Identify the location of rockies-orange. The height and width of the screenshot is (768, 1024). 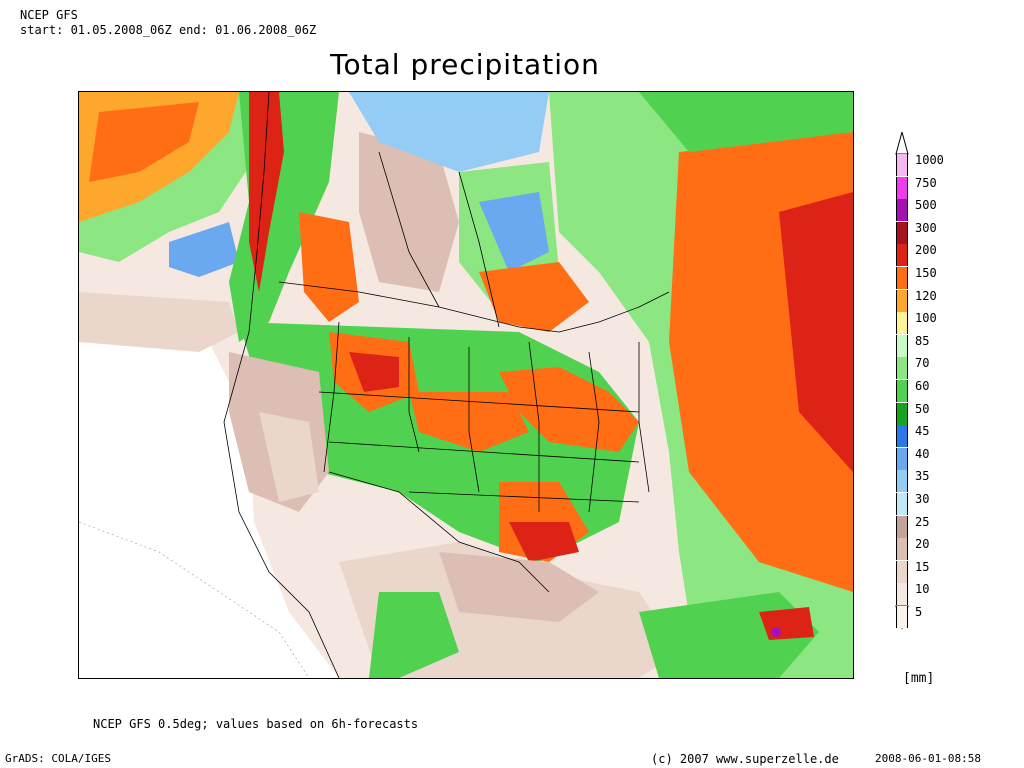
(329, 267).